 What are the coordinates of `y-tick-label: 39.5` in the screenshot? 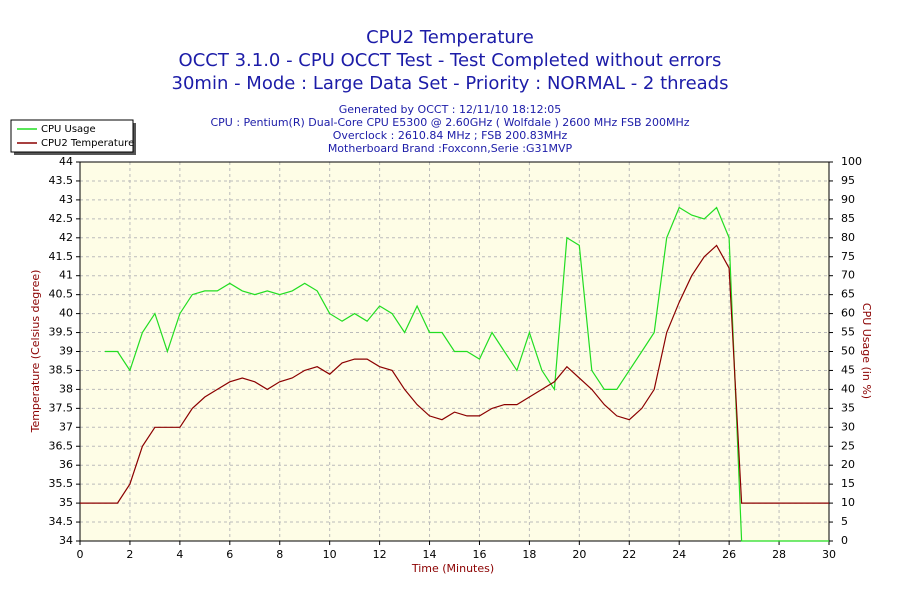 It's located at (61, 332).